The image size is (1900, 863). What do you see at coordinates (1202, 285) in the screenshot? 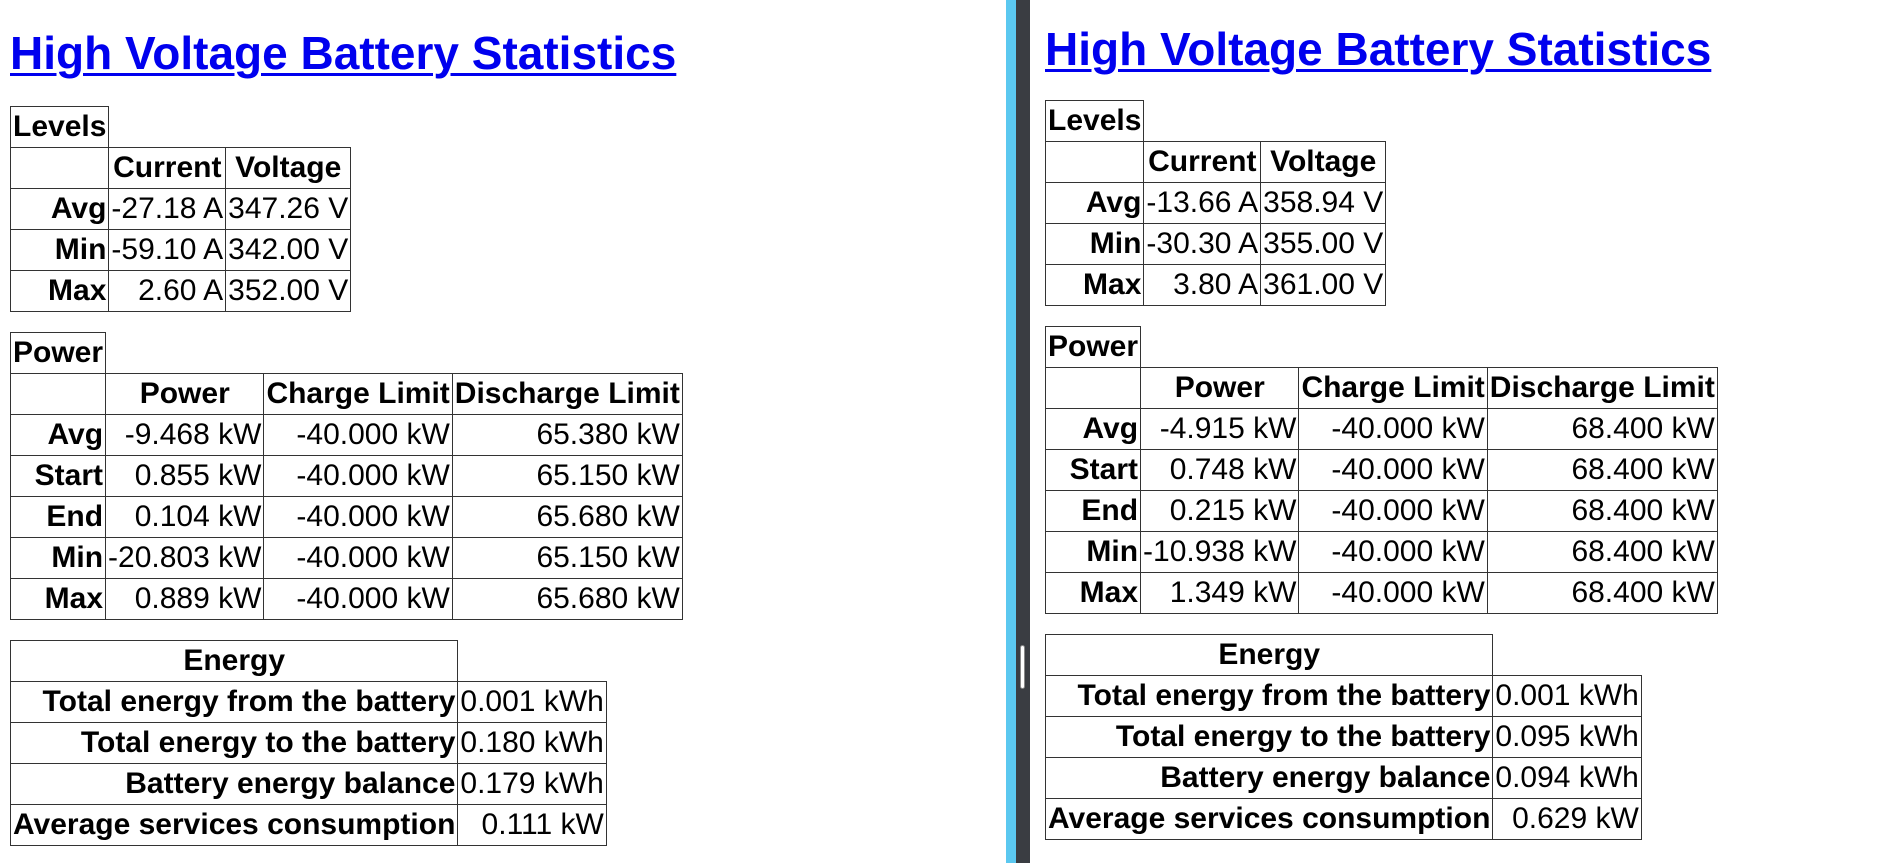
I see `current-value: 3.80 A` at bounding box center [1202, 285].